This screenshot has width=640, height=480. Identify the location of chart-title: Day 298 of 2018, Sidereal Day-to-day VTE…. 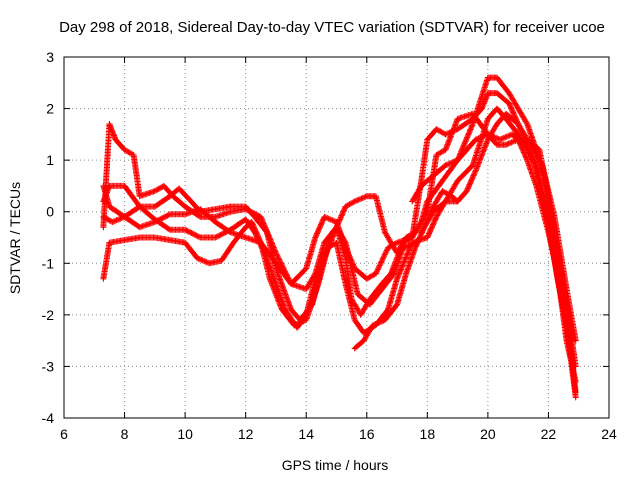
(332, 27).